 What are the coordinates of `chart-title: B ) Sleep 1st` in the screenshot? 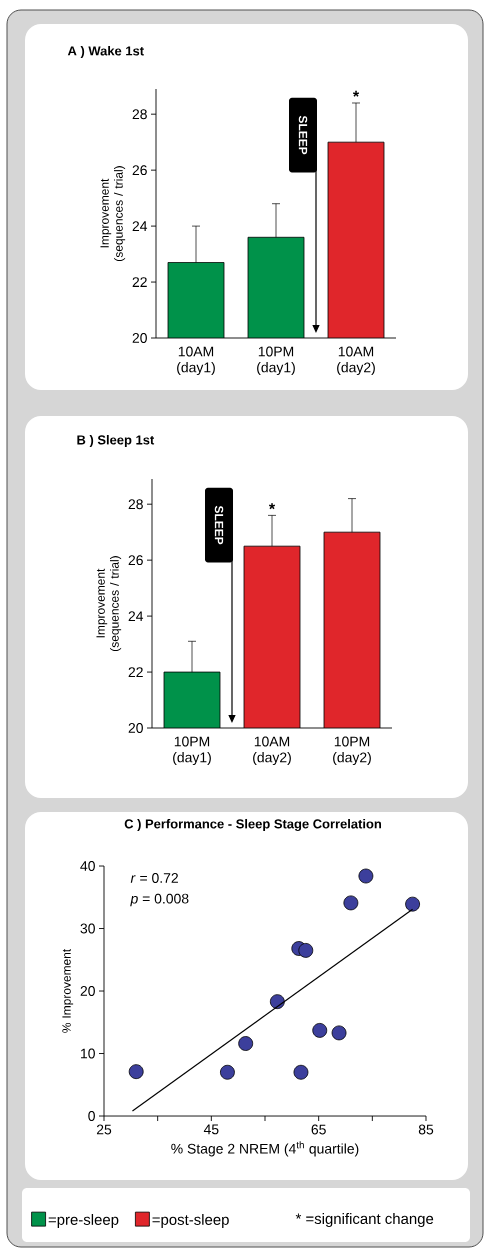 It's located at (116, 441).